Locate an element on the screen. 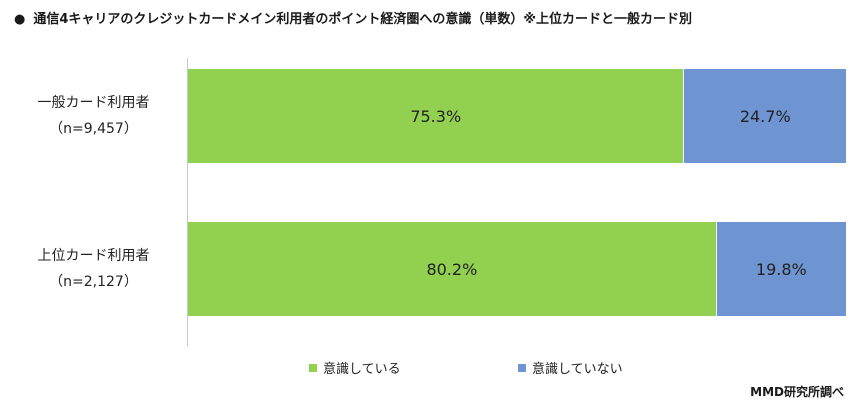 This screenshot has width=854, height=406. legend-item-aware: 意識している is located at coordinates (355, 367).